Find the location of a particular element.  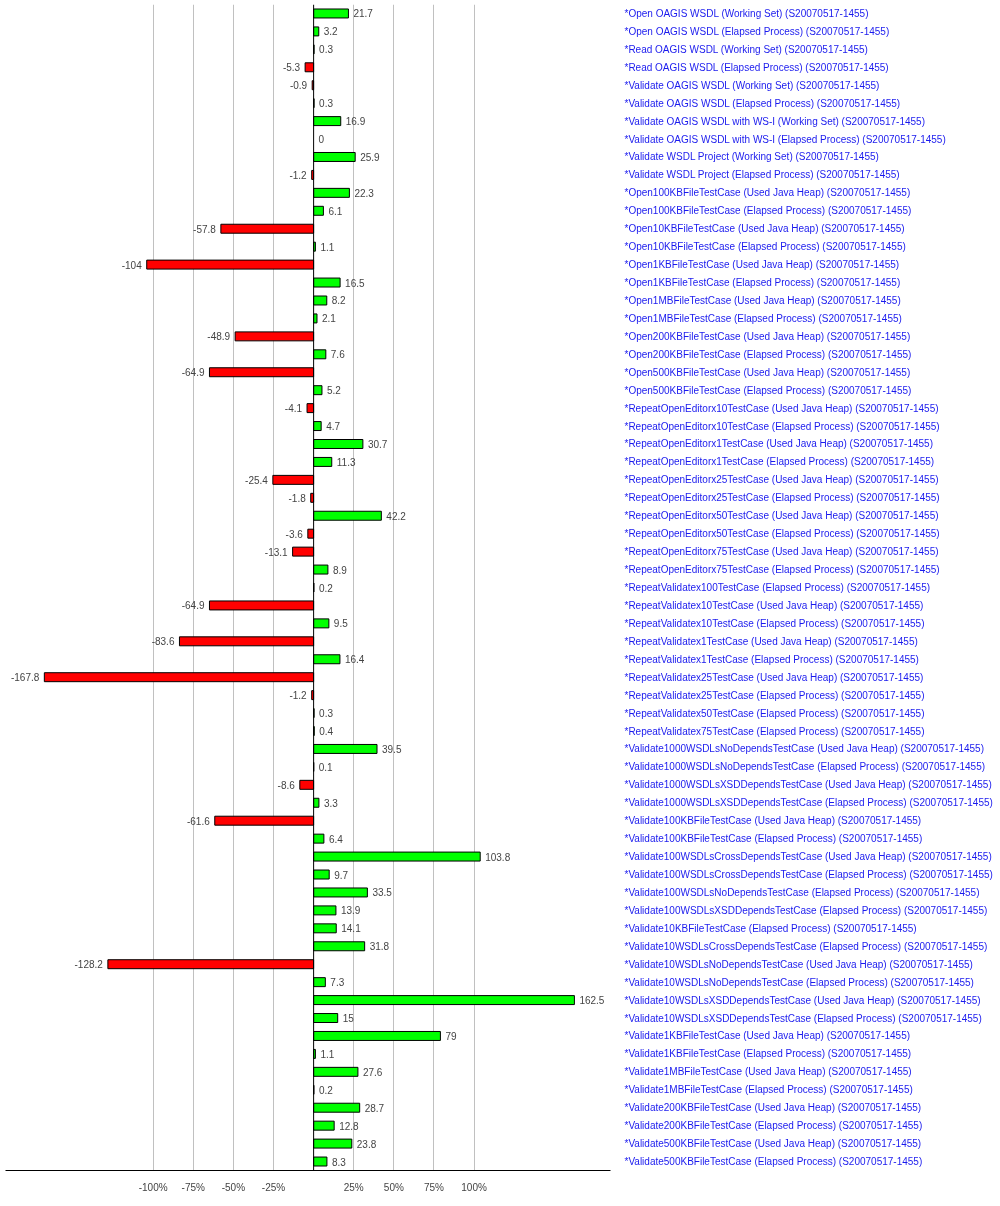

data-label: 7.3 is located at coordinates (337, 983).